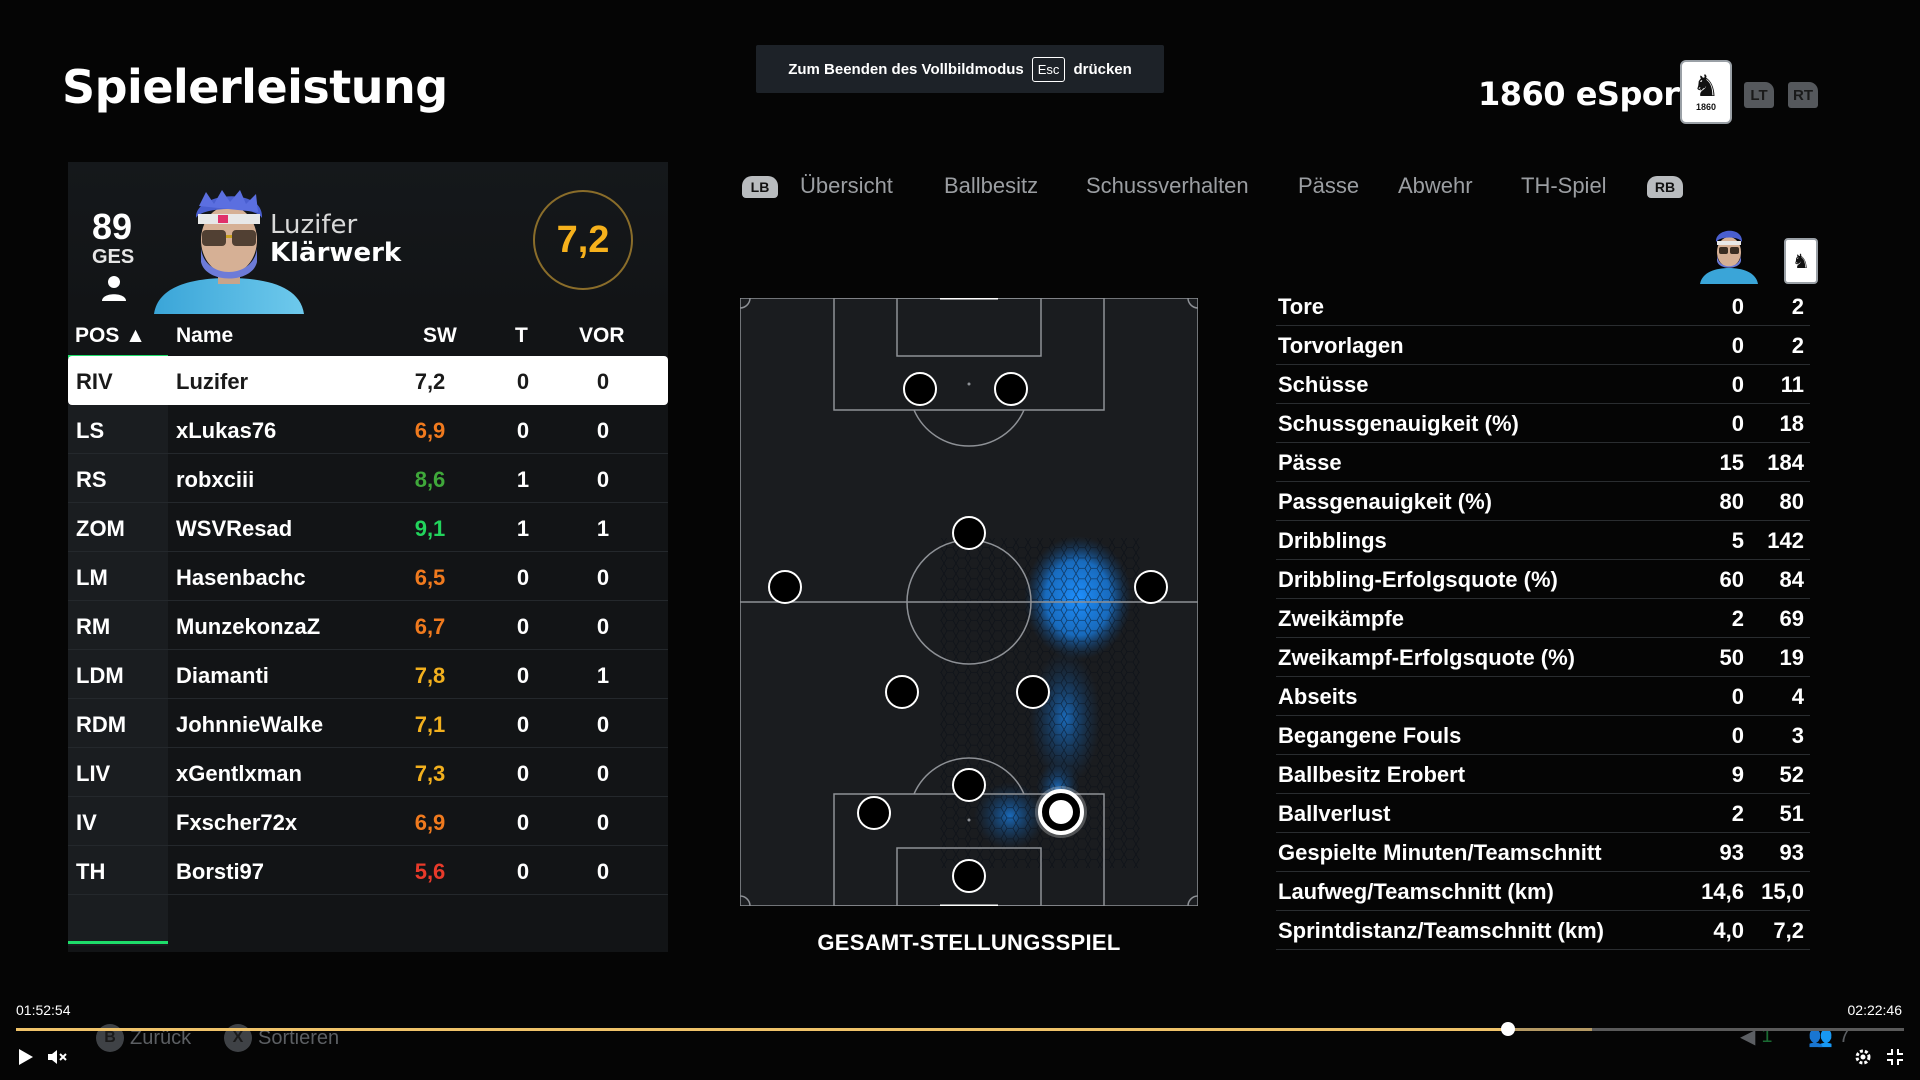 The image size is (1920, 1080). What do you see at coordinates (368, 674) in the screenshot?
I see `table-row: LDM Diamanti 7,8 0 1` at bounding box center [368, 674].